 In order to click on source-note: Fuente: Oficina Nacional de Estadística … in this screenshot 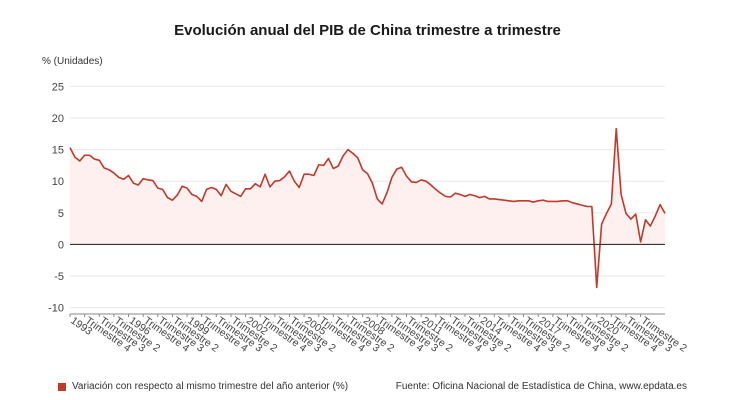, I will do `click(541, 386)`.